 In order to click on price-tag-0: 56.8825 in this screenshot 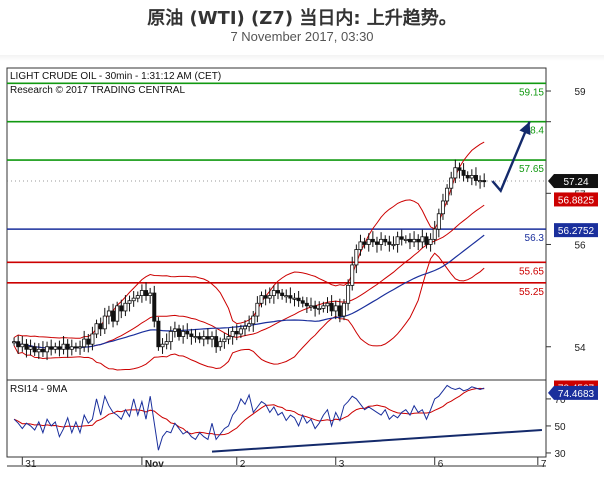, I will do `click(576, 199)`.